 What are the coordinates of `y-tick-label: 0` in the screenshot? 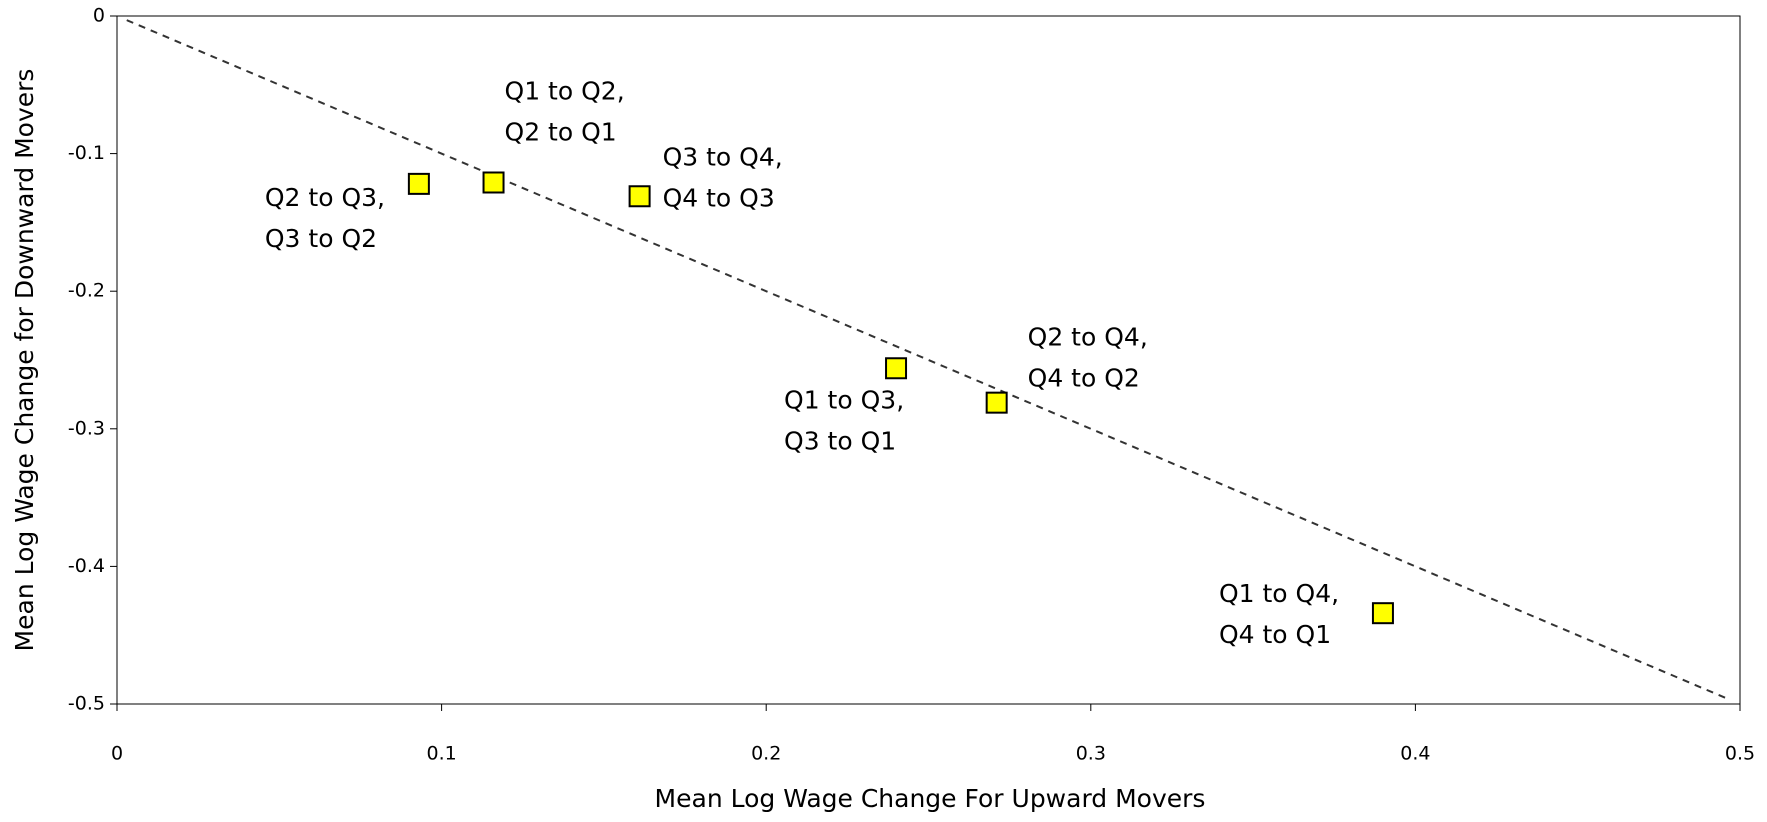 It's located at (99, 16).